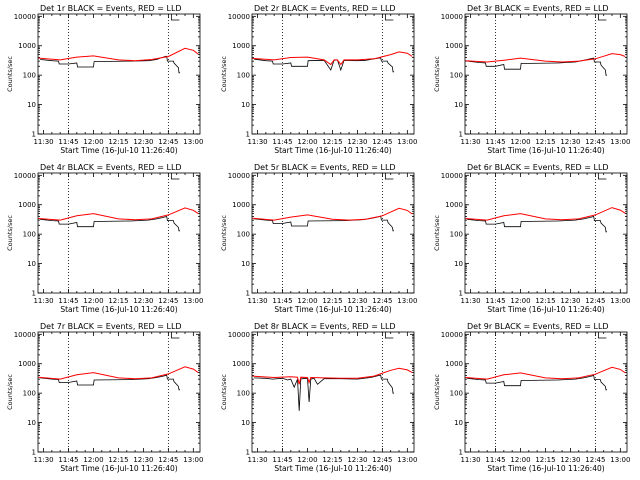 This screenshot has width=640, height=480. Describe the element at coordinates (111, 167) in the screenshot. I see `panel-title: Det 4r BLACK = Events, RED = LLD` at that location.